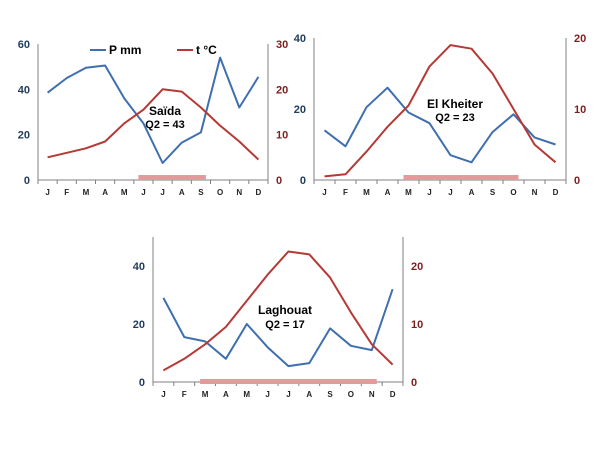 This screenshot has height=450, width=600. What do you see at coordinates (153, 50) in the screenshot?
I see `legend: P mm t °C` at bounding box center [153, 50].